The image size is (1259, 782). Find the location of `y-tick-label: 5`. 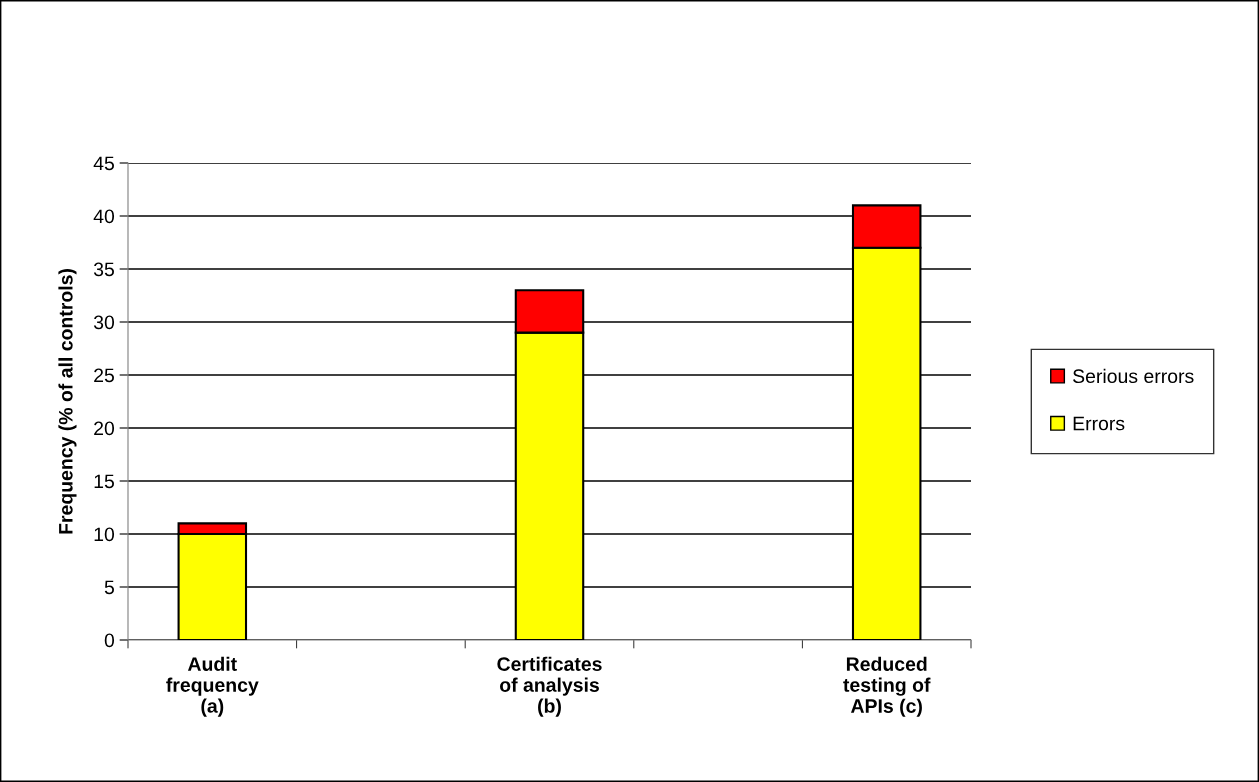

y-tick-label: 5 is located at coordinates (109, 587).